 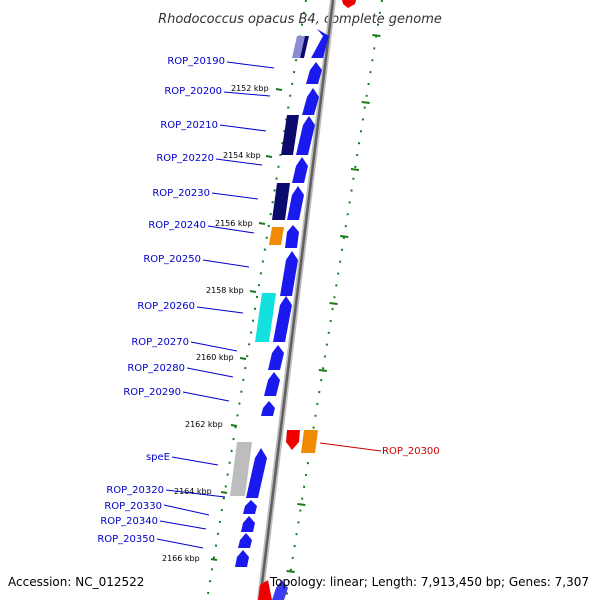 I want to click on gene-label: ROP_20320, so click(x=135, y=490).